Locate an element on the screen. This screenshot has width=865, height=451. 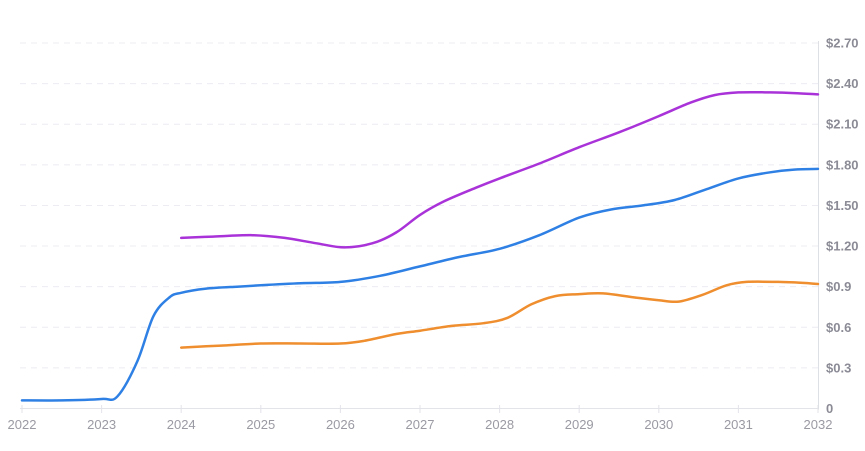
y-axis-label: $1.50 is located at coordinates (842, 205).